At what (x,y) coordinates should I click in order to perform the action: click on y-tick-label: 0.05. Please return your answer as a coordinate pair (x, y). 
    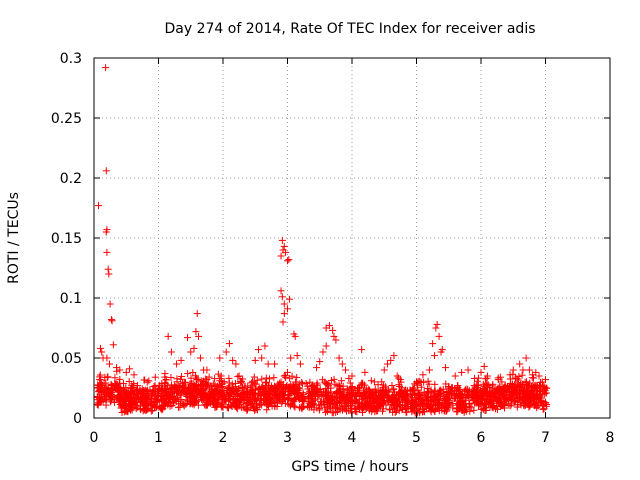
    Looking at the image, I should click on (66, 359).